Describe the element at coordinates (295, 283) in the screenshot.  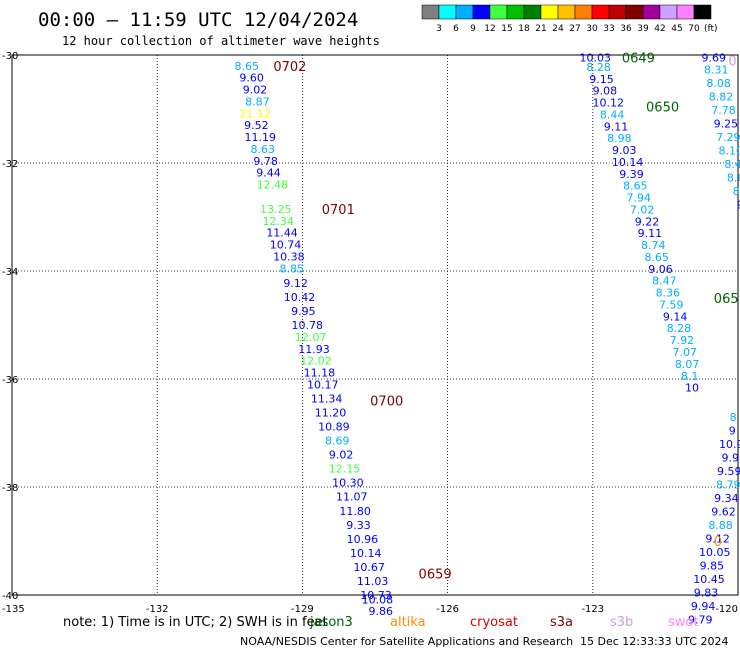
I see `swh-value-label: 9.12` at that location.